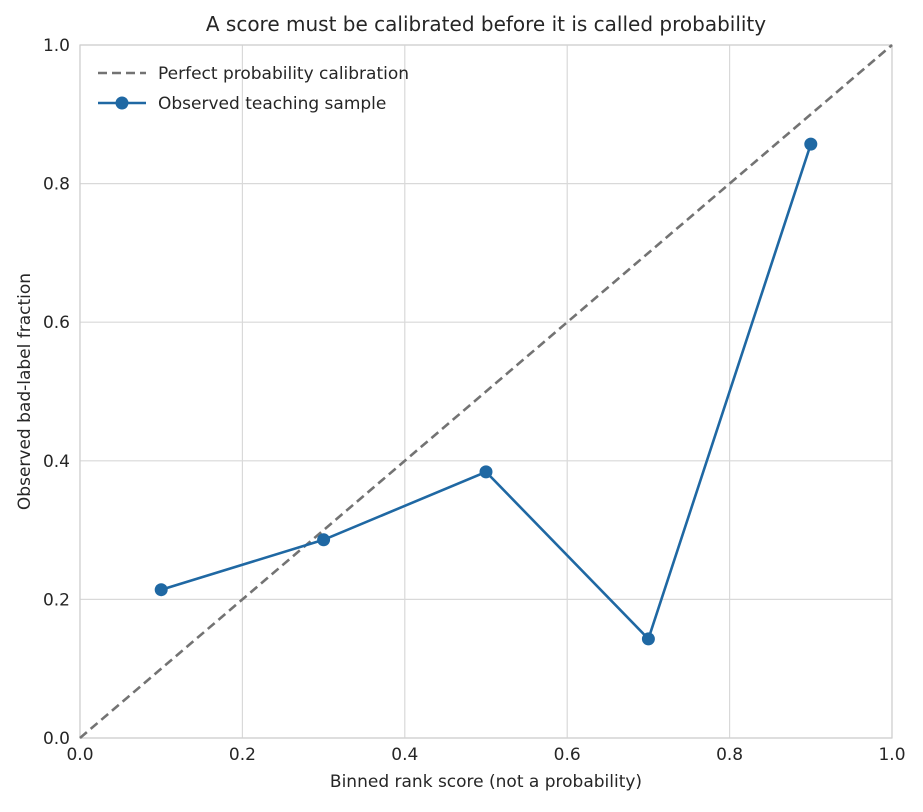  What do you see at coordinates (272, 104) in the screenshot?
I see `legend-entry-label: Observed teaching sample` at bounding box center [272, 104].